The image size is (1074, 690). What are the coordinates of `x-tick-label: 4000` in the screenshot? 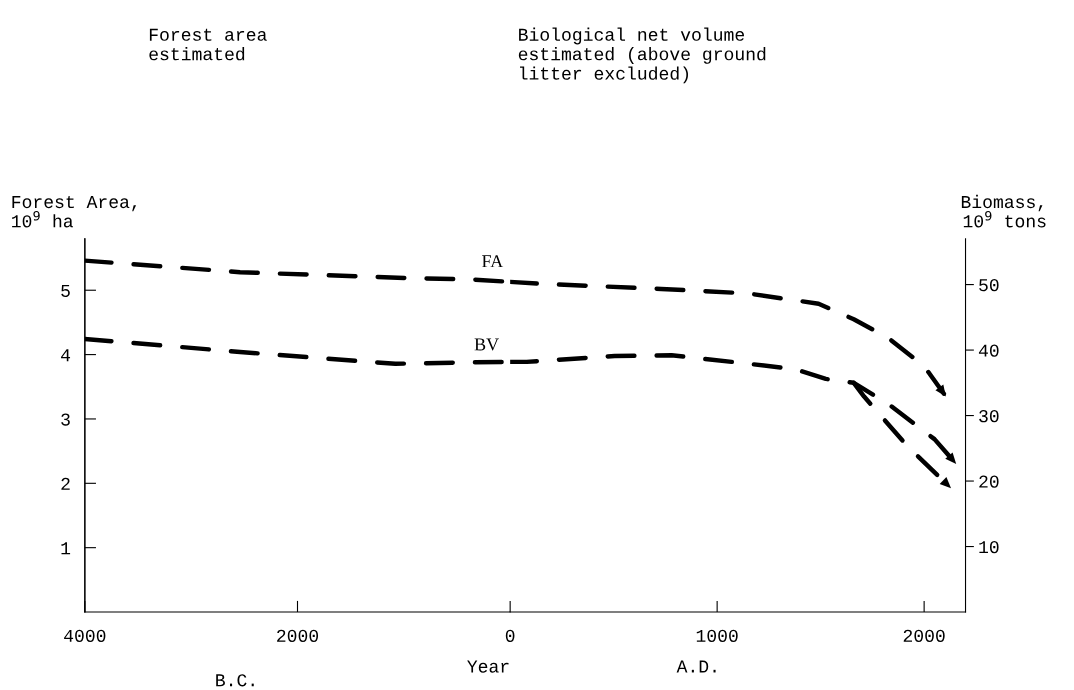 It's located at (85, 635).